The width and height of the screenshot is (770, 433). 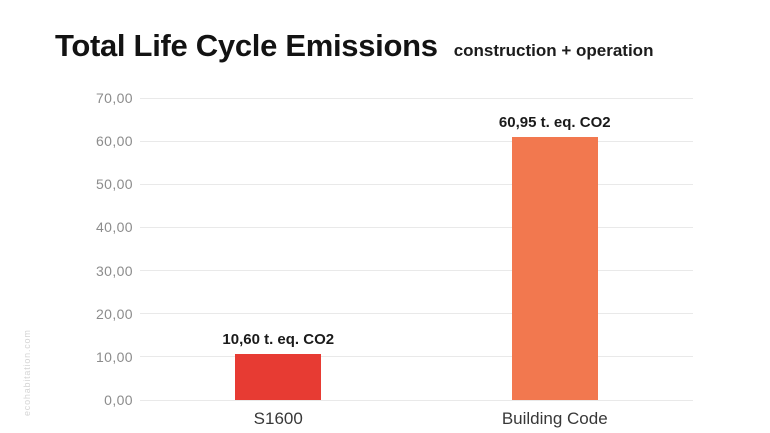 What do you see at coordinates (553, 50) in the screenshot?
I see `chart-subtitle: construction + operation` at bounding box center [553, 50].